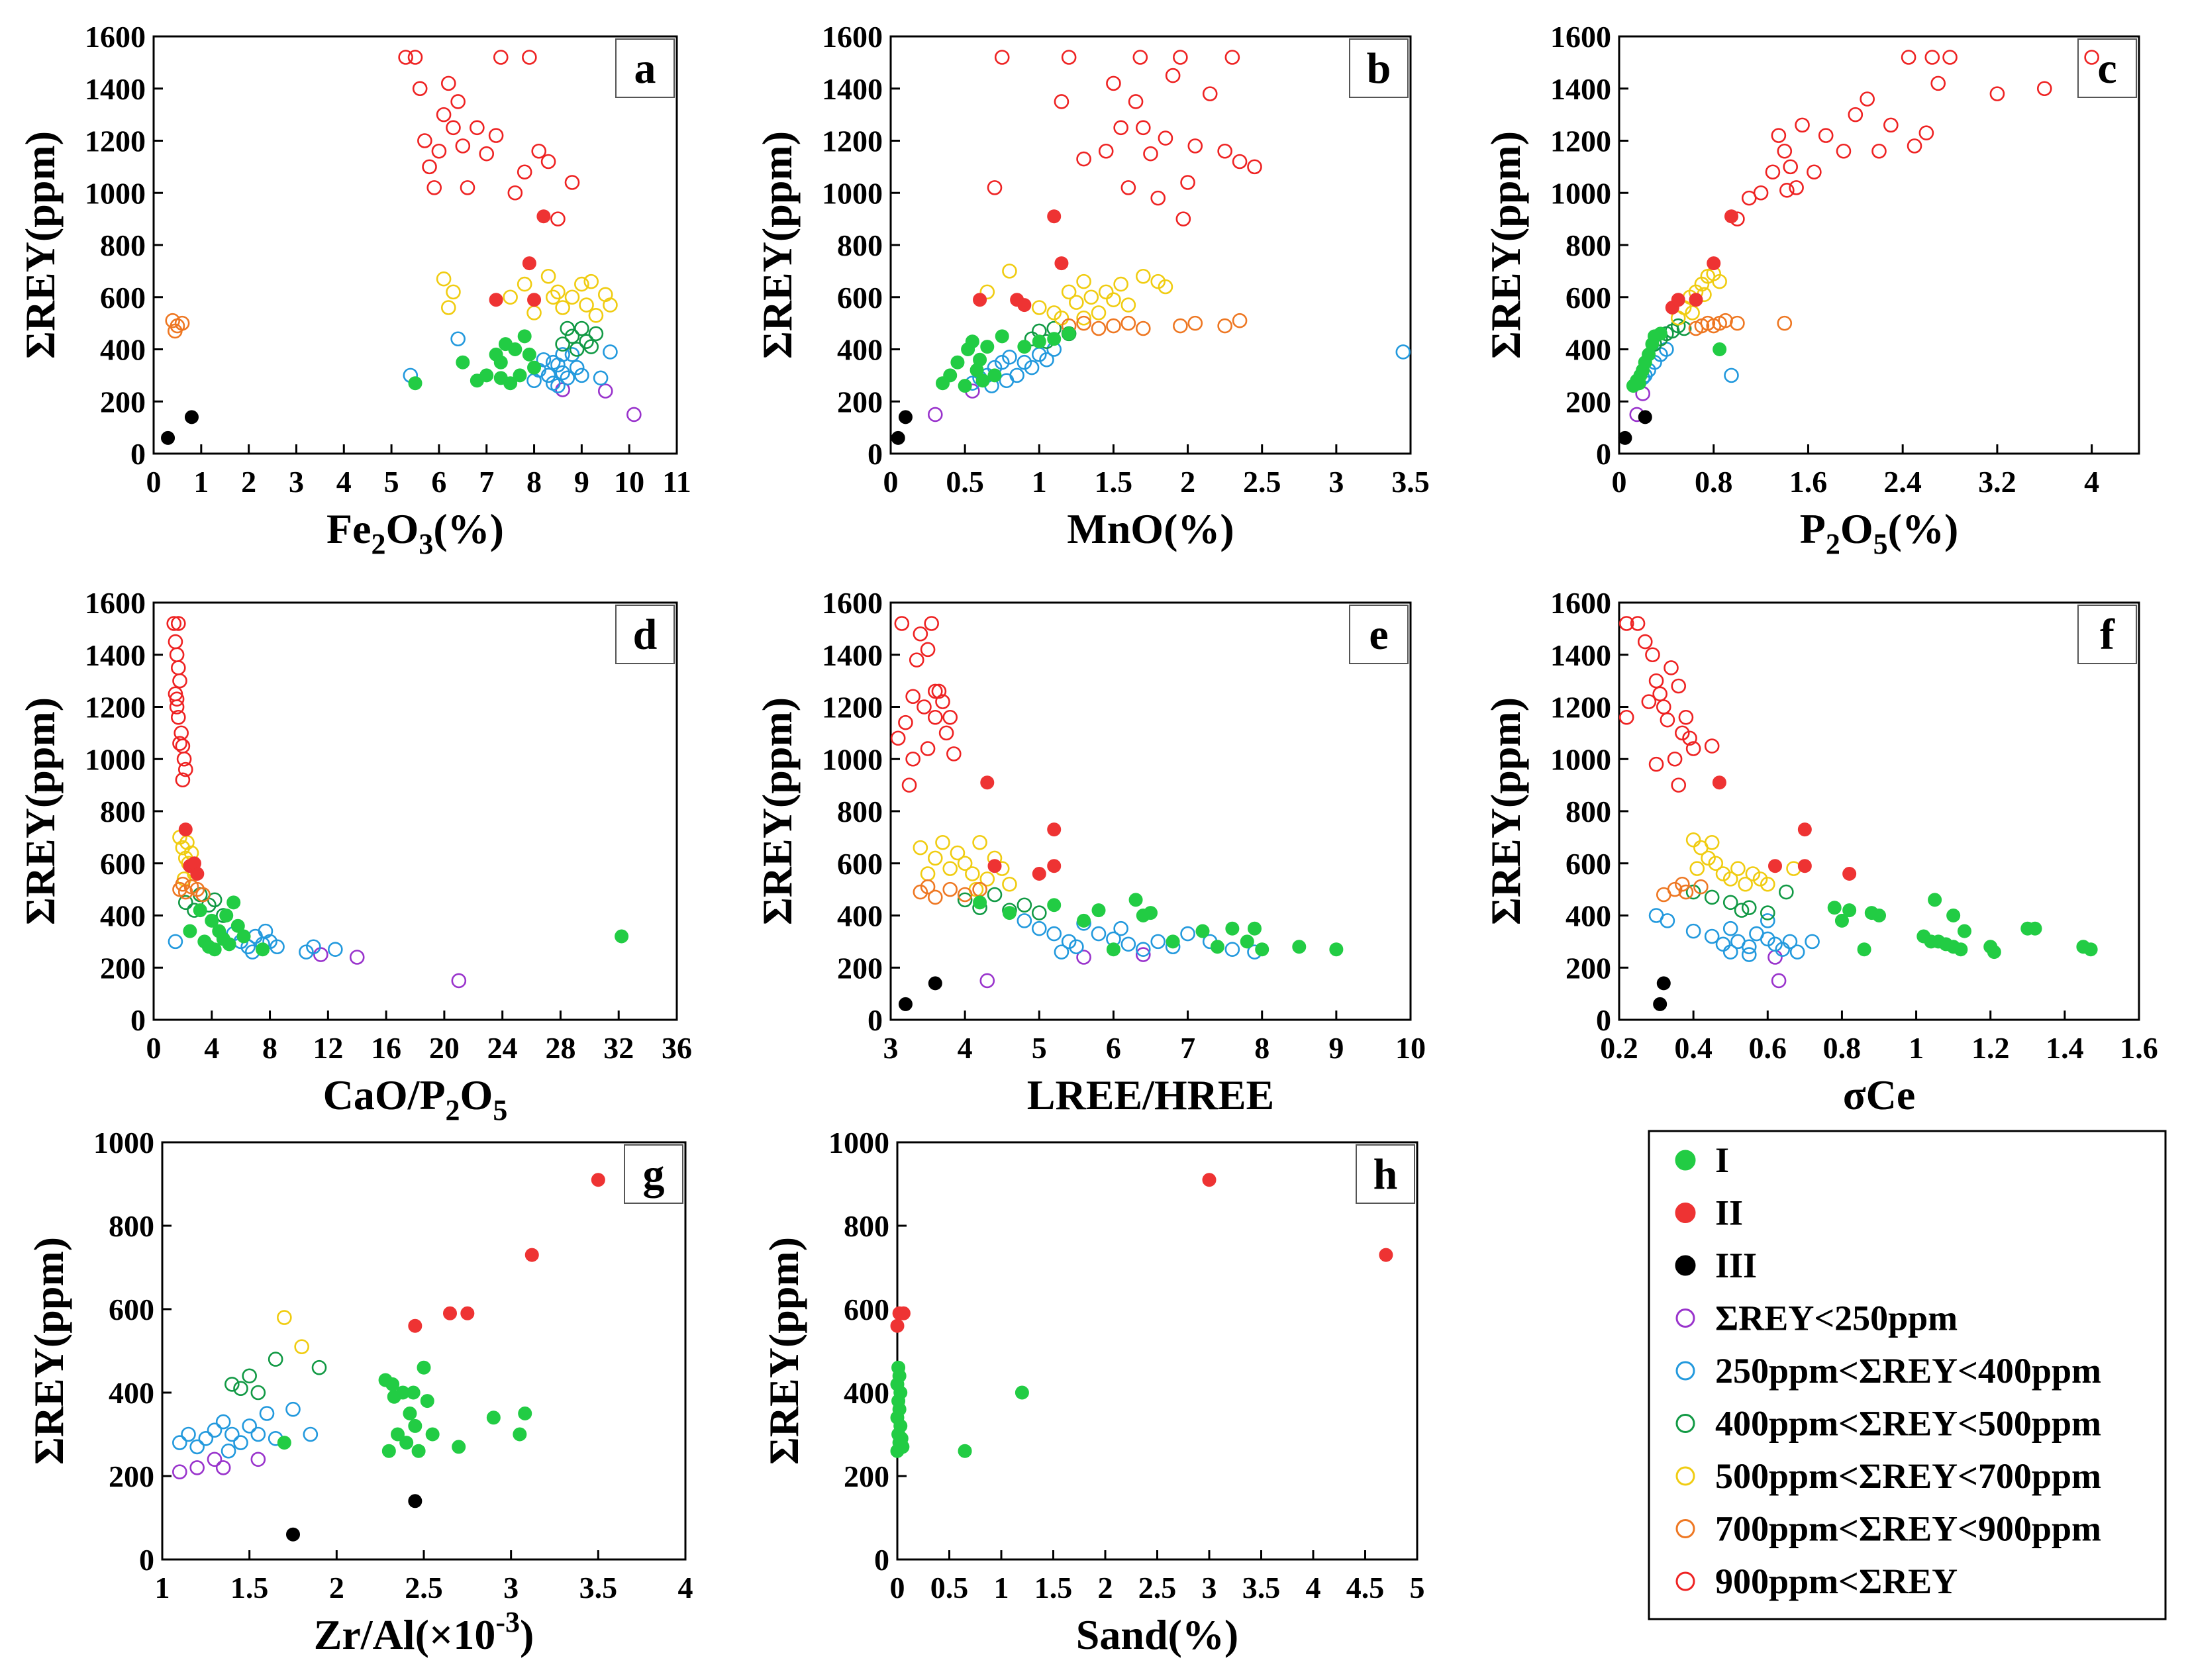 The image size is (2188, 1680). Describe the element at coordinates (386, 1048) in the screenshot. I see `x-tick-label: 16` at that location.